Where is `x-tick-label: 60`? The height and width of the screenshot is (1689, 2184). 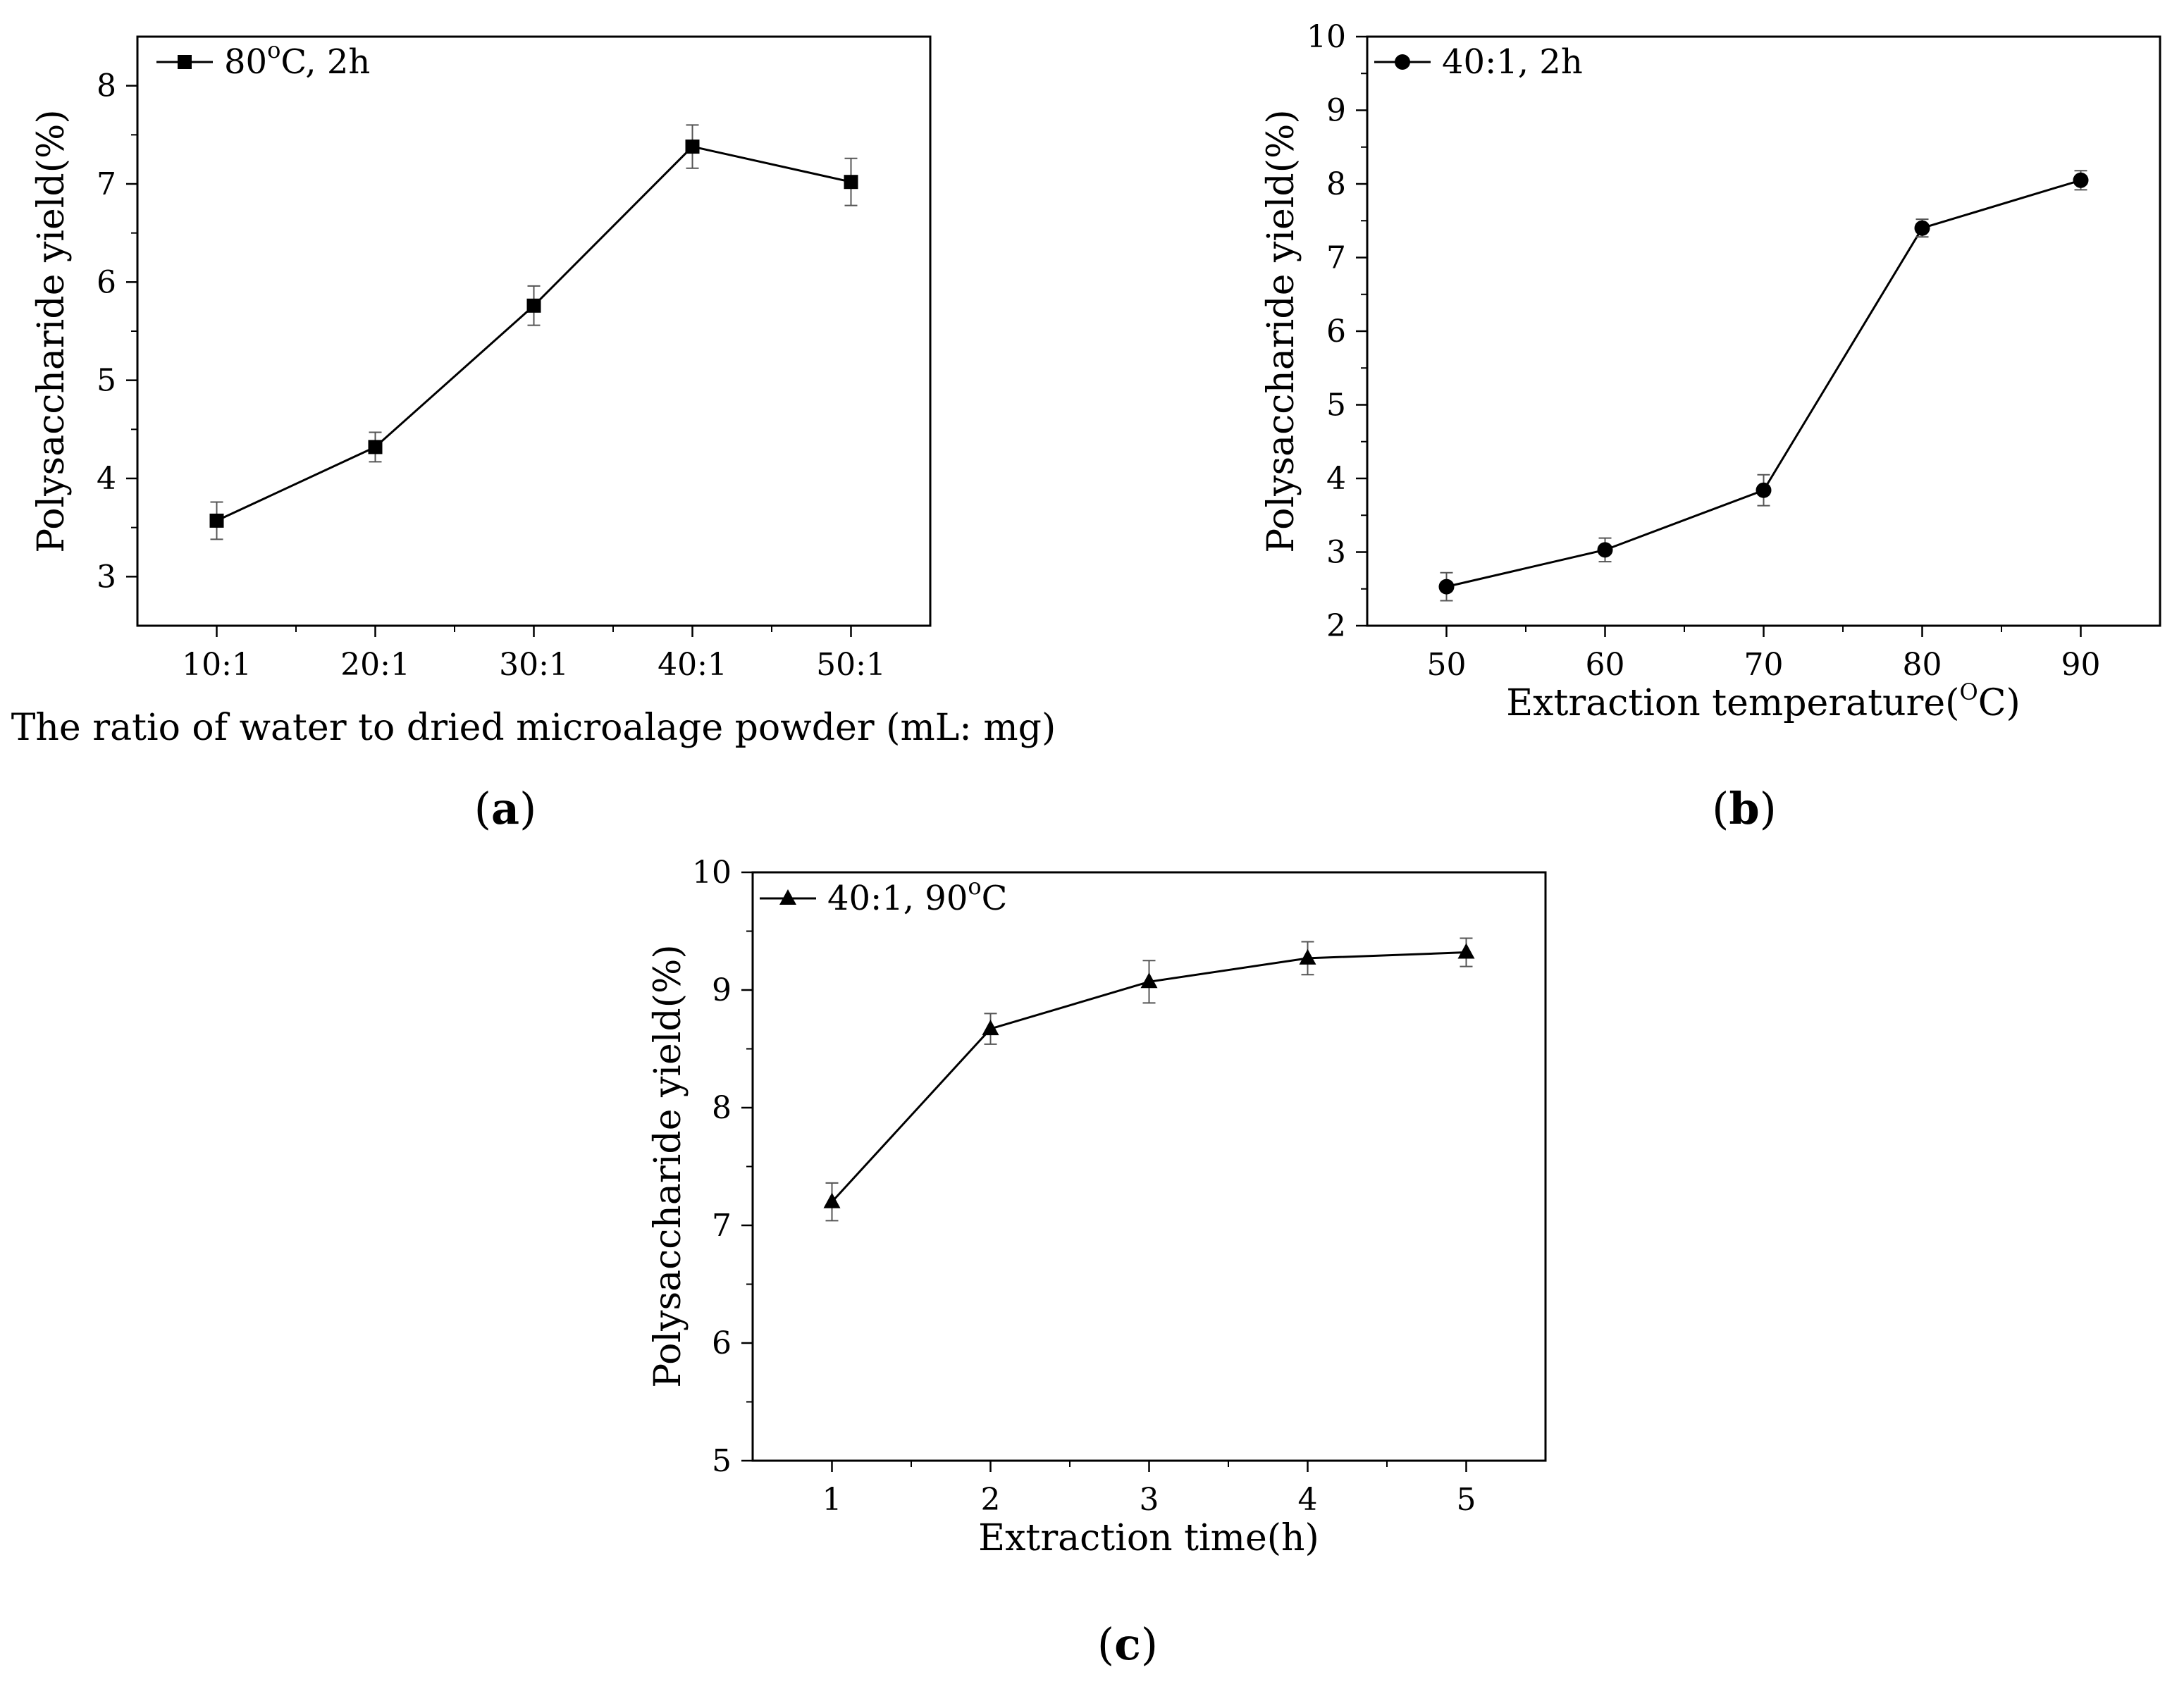
x-tick-label: 60 is located at coordinates (1606, 665).